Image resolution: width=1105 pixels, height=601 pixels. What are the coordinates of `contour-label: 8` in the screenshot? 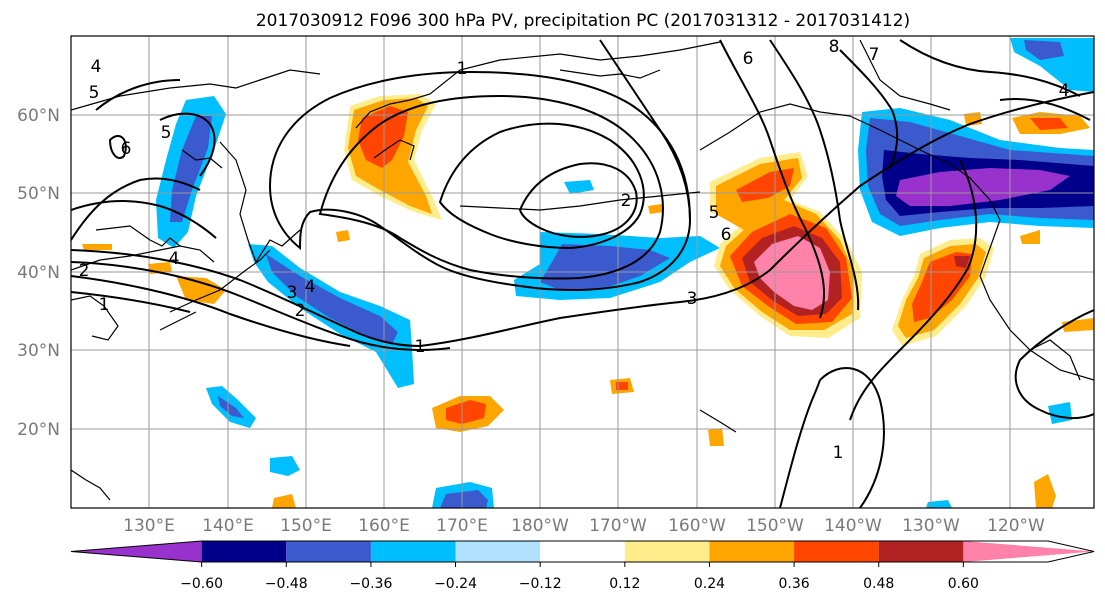 It's located at (834, 47).